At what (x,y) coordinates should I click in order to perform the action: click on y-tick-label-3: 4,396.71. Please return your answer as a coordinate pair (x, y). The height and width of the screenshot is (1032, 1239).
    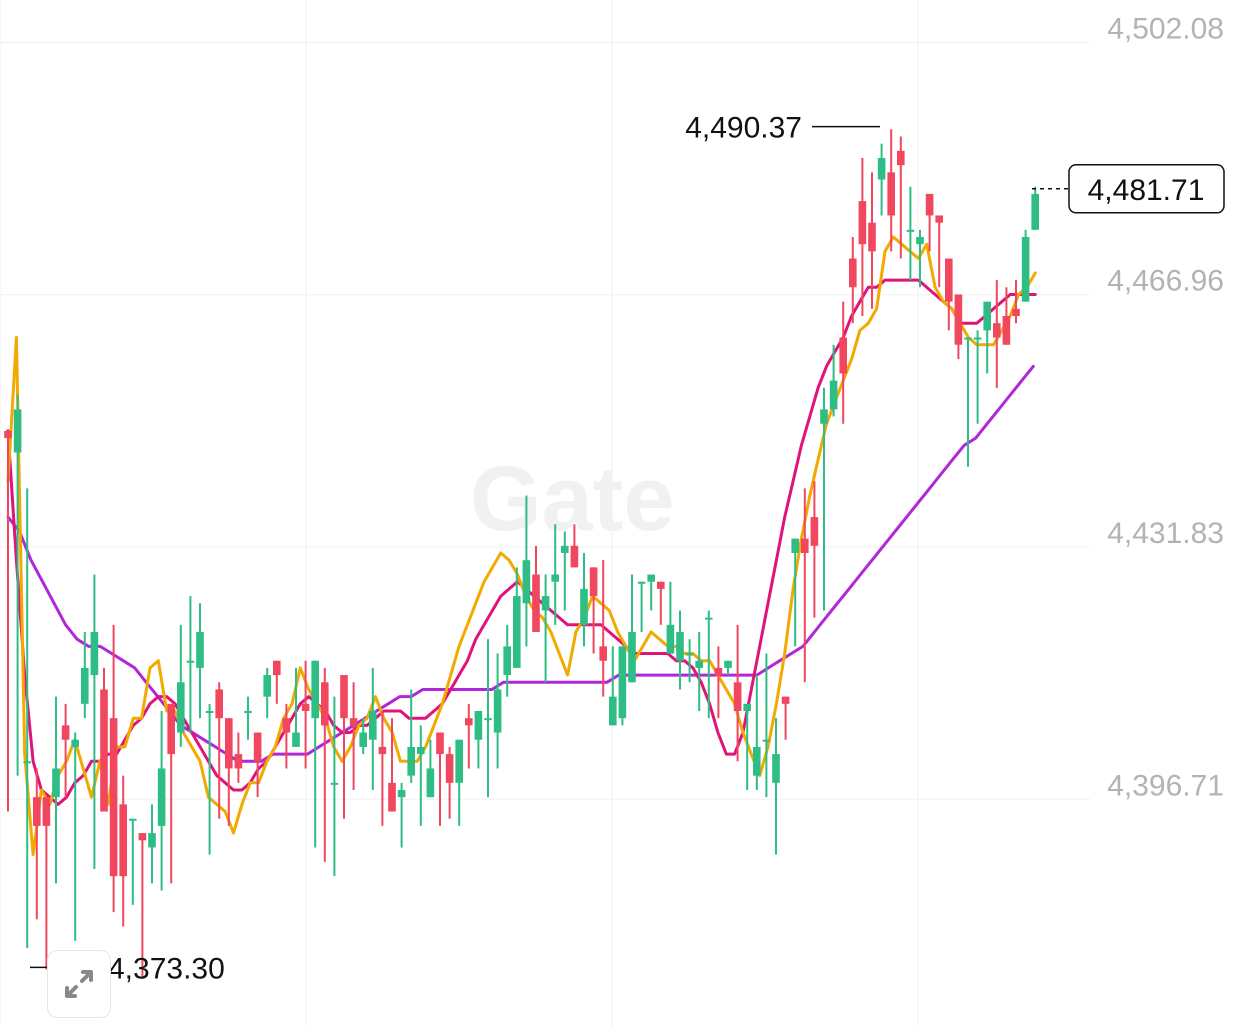
    Looking at the image, I should click on (1165, 785).